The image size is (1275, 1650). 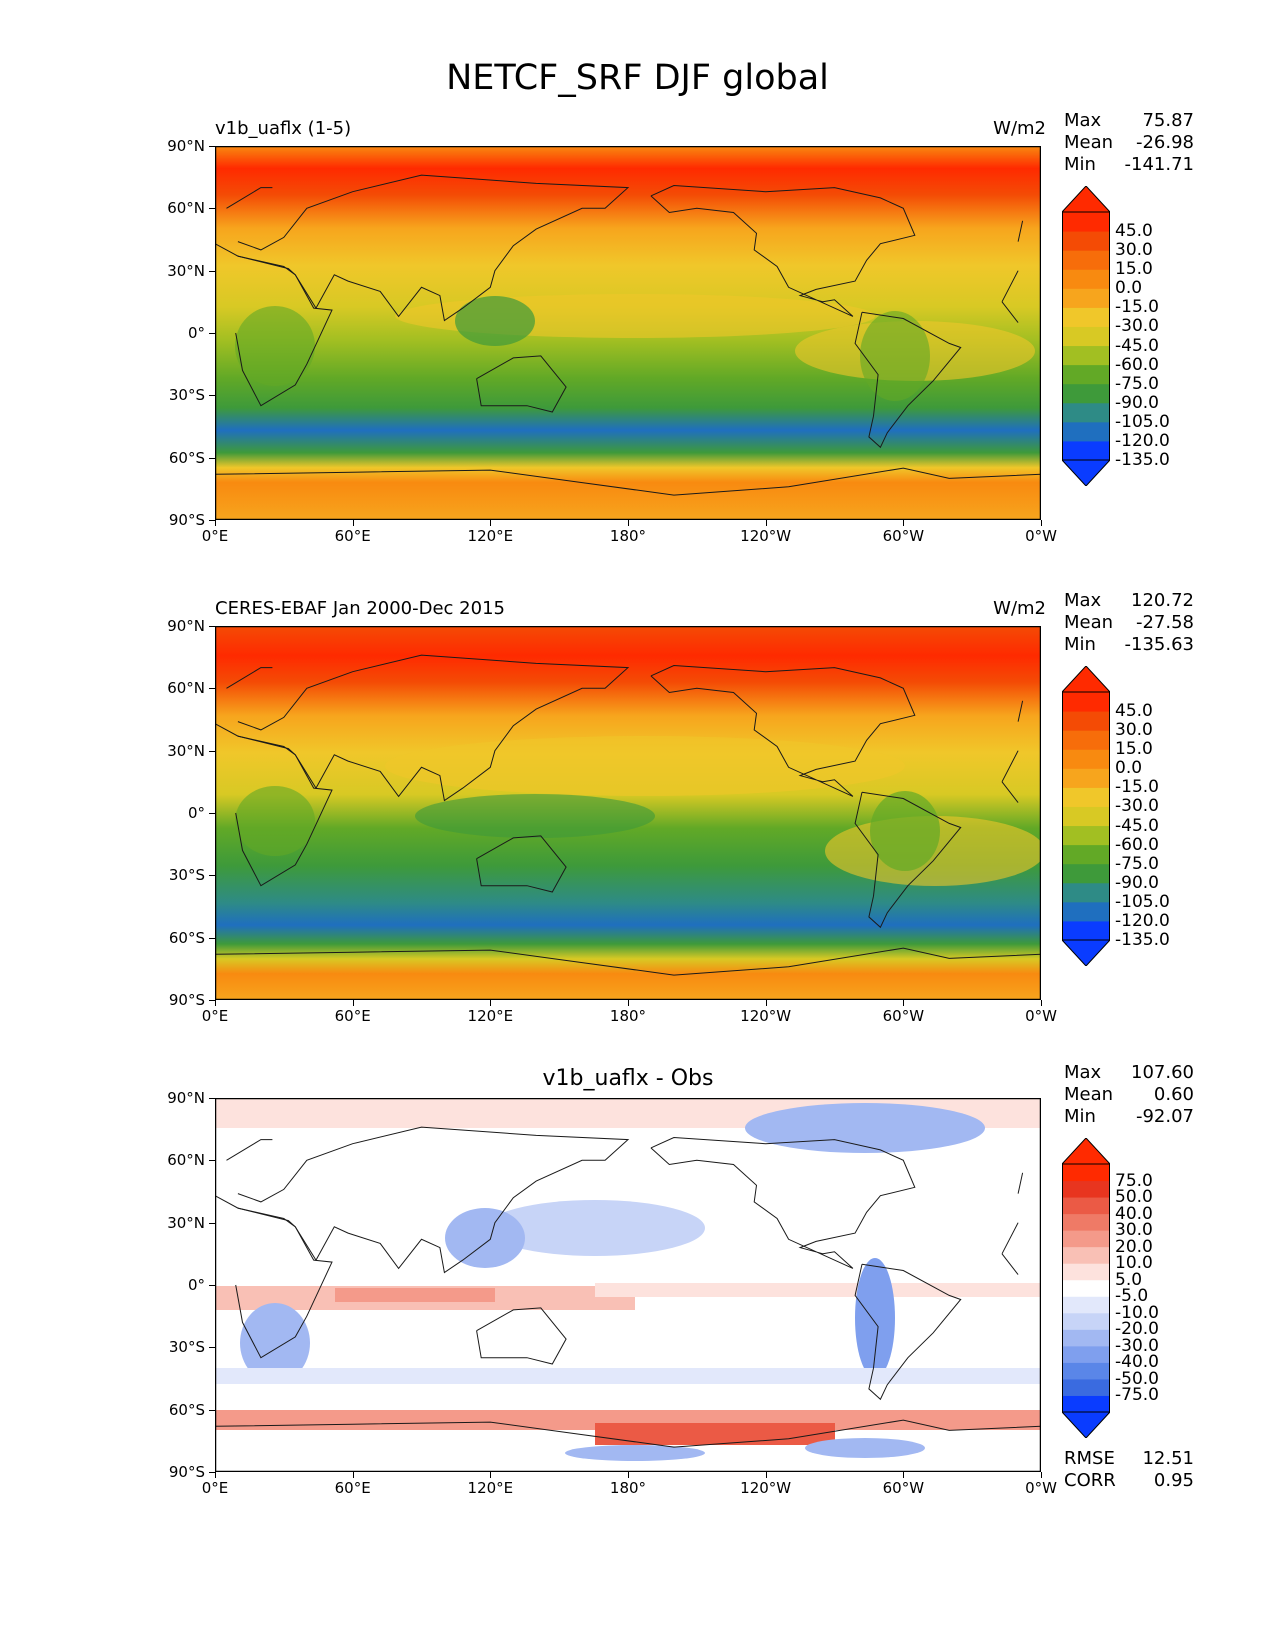 What do you see at coordinates (1137, 364) in the screenshot?
I see `colorbar-label: -60.0` at bounding box center [1137, 364].